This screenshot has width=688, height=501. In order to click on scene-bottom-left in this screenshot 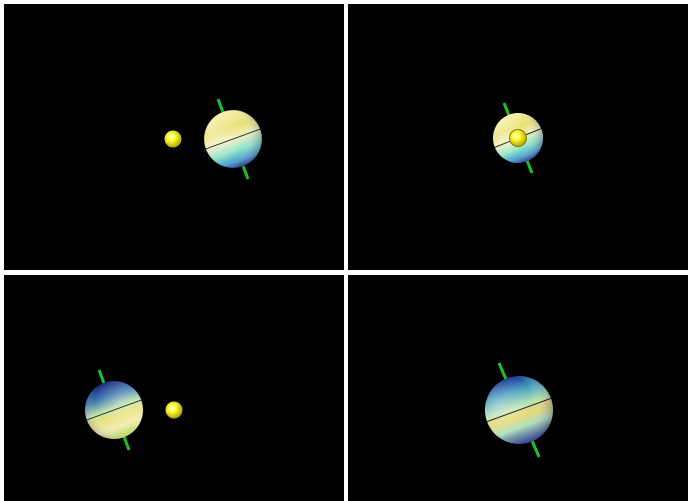, I will do `click(134, 410)`.